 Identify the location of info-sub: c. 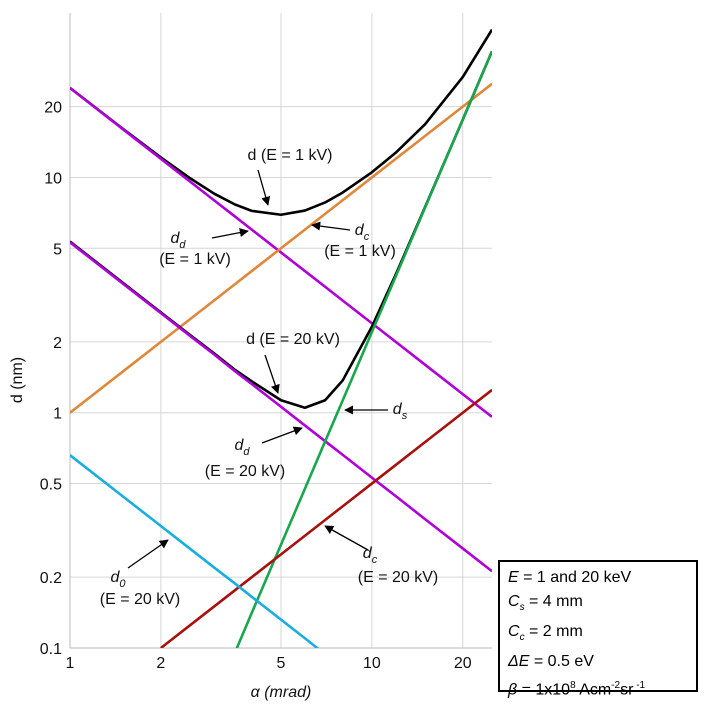
(522, 638).